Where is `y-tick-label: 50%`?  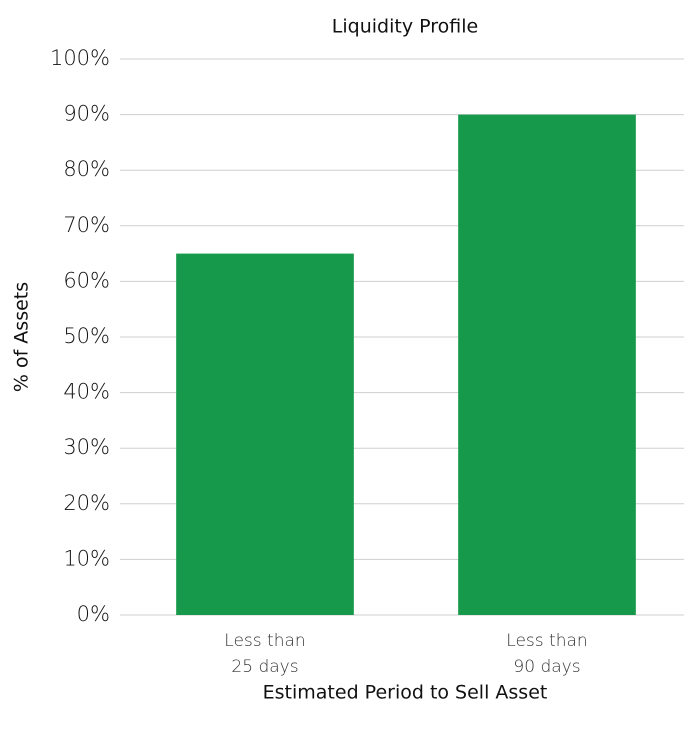 y-tick-label: 50% is located at coordinates (86, 336).